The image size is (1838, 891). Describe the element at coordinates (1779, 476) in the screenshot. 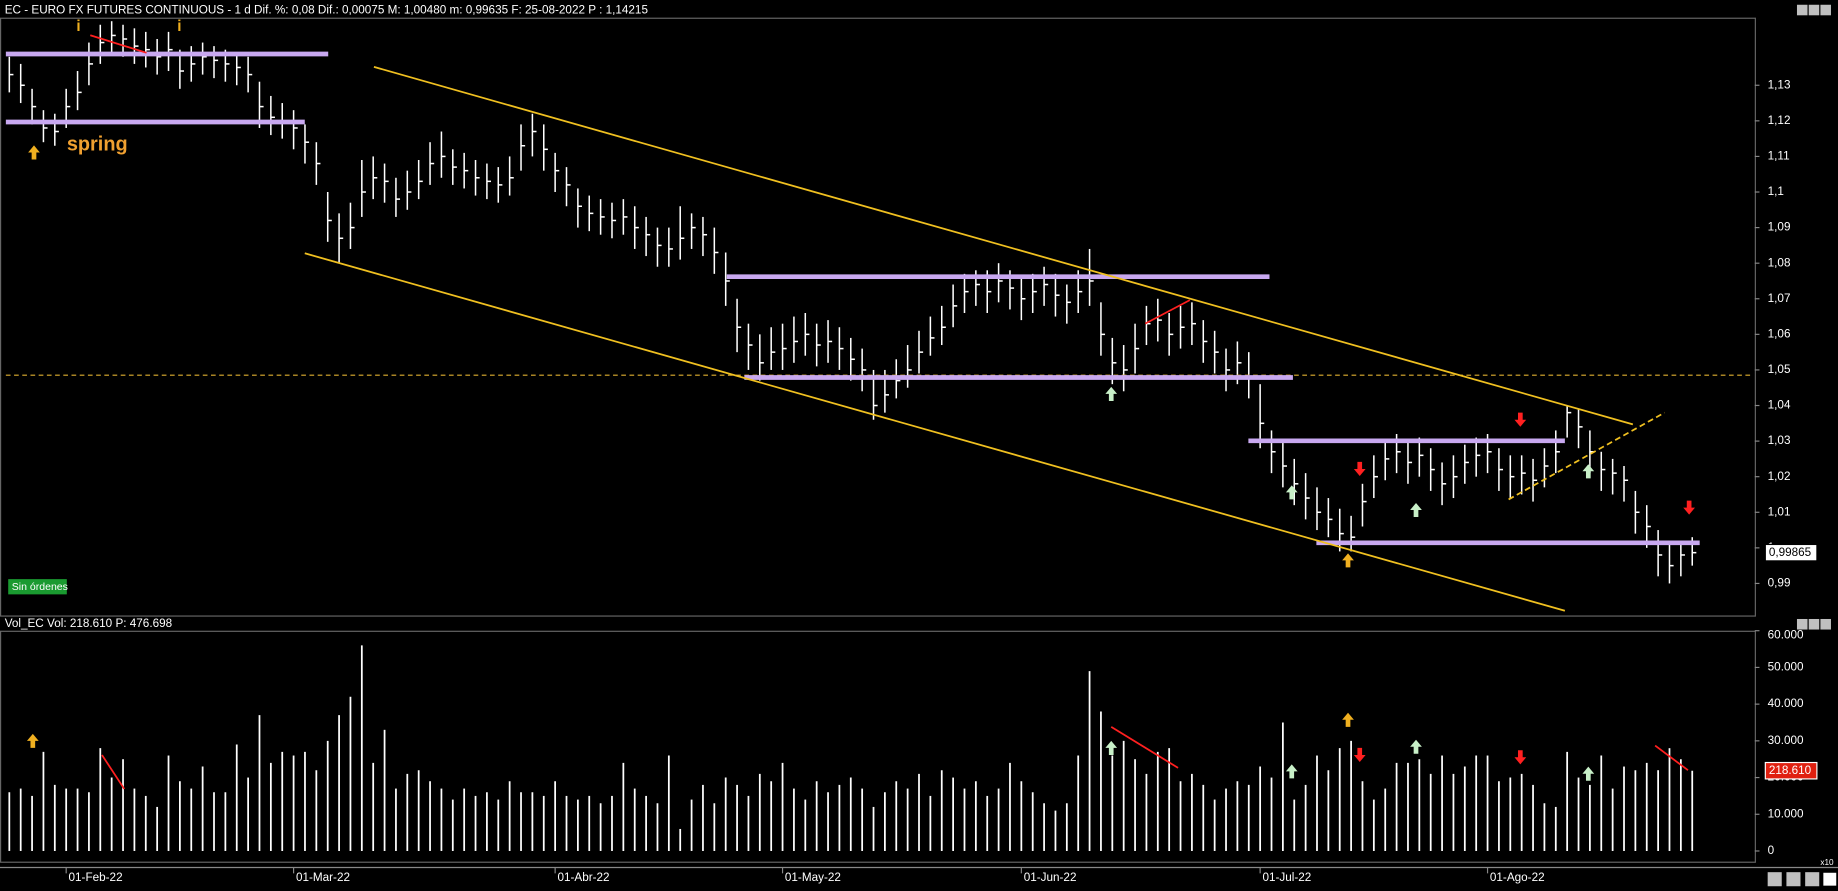

I see `y-tick-label: 1,02` at that location.